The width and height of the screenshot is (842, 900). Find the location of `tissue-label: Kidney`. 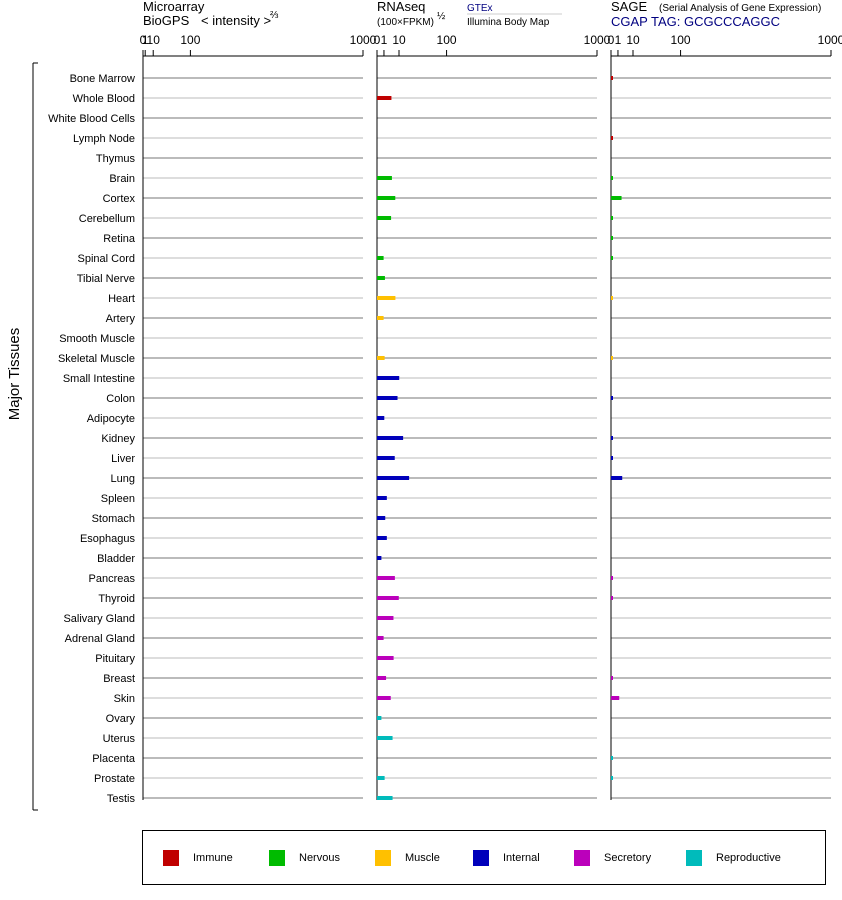

tissue-label: Kidney is located at coordinates (118, 439).